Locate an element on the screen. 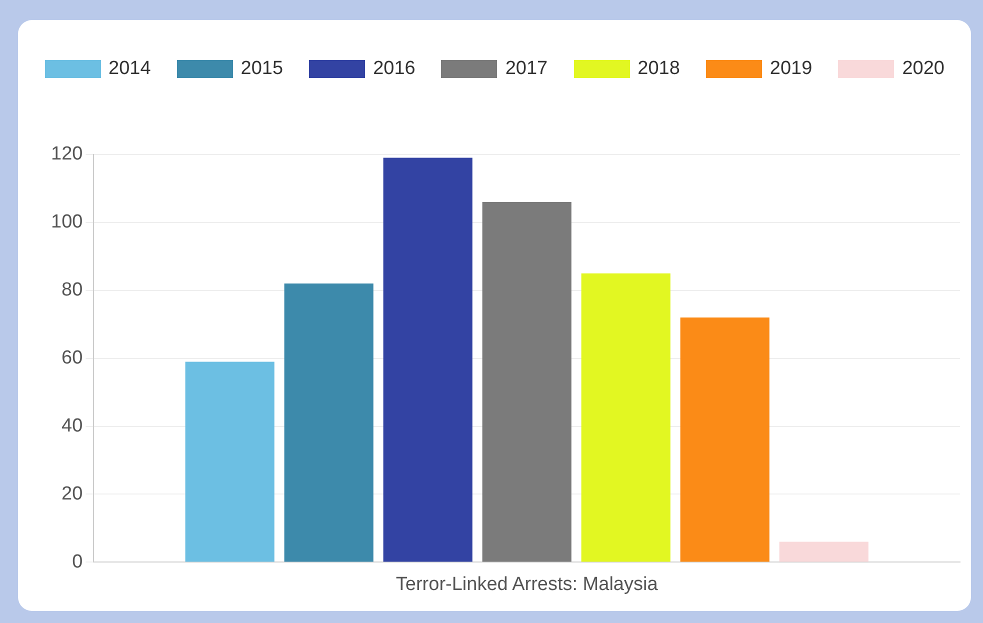 The image size is (983, 623). x-tick-label: Terror-Linked Arrests: Malaysia is located at coordinates (527, 584).